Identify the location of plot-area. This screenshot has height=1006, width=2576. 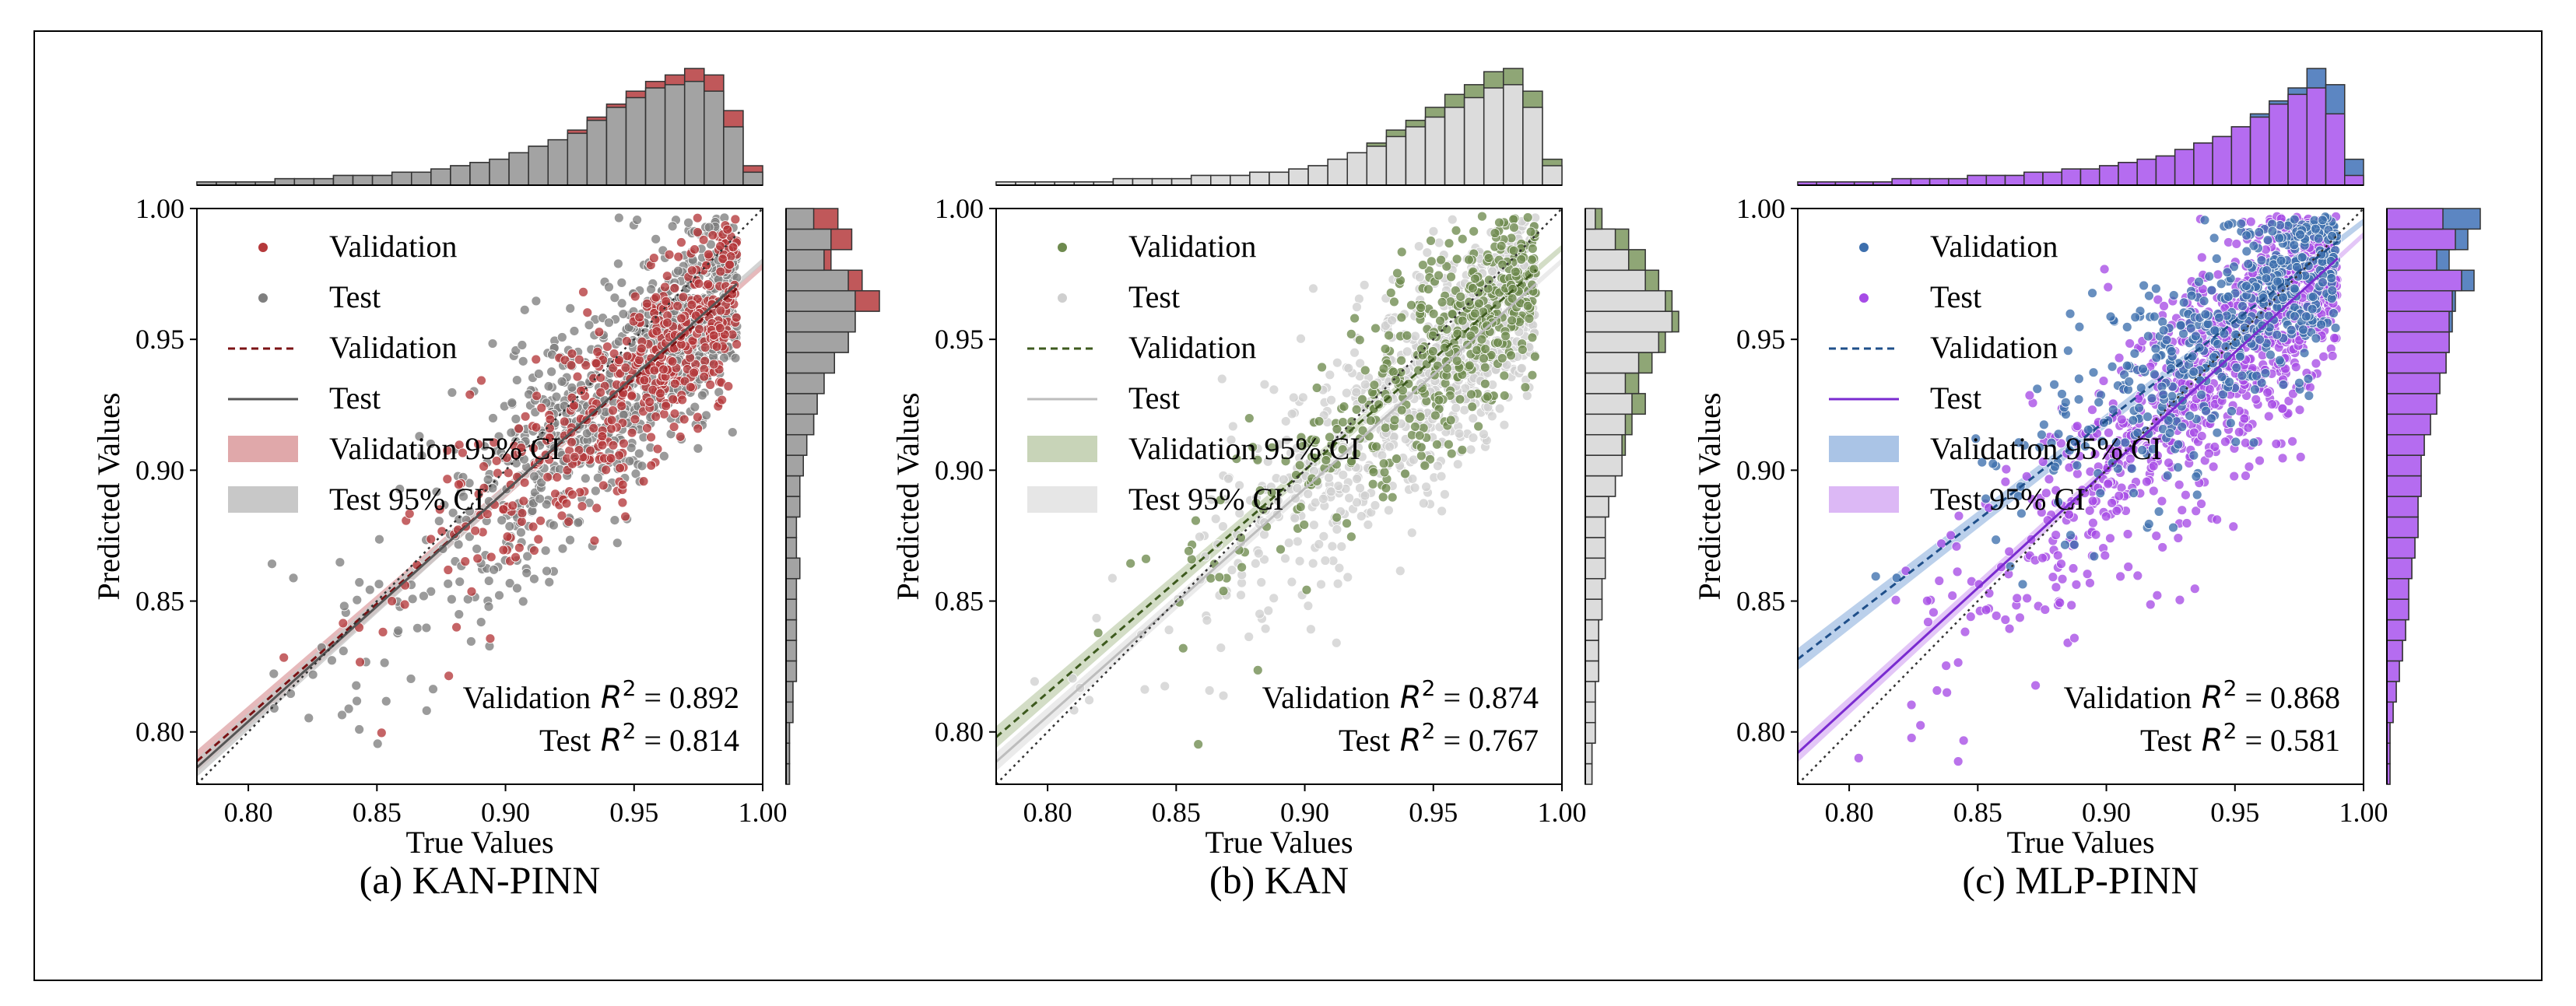
(2081, 496).